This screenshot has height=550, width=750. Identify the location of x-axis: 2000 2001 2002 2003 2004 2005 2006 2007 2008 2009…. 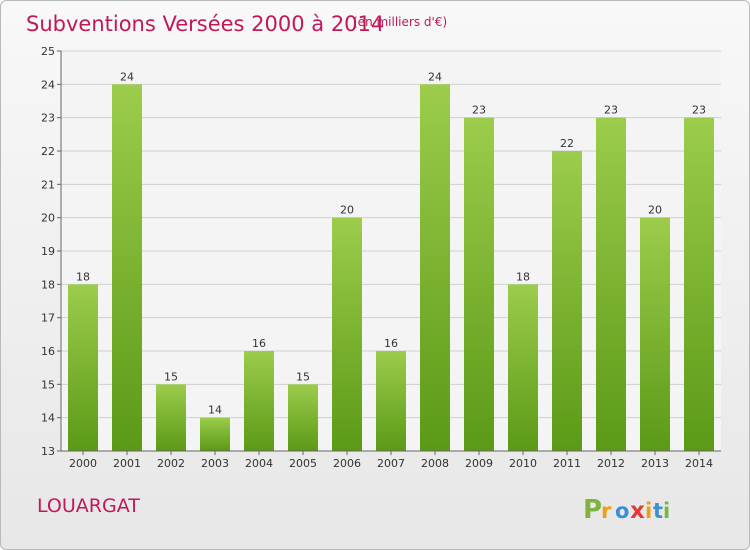
(391, 460).